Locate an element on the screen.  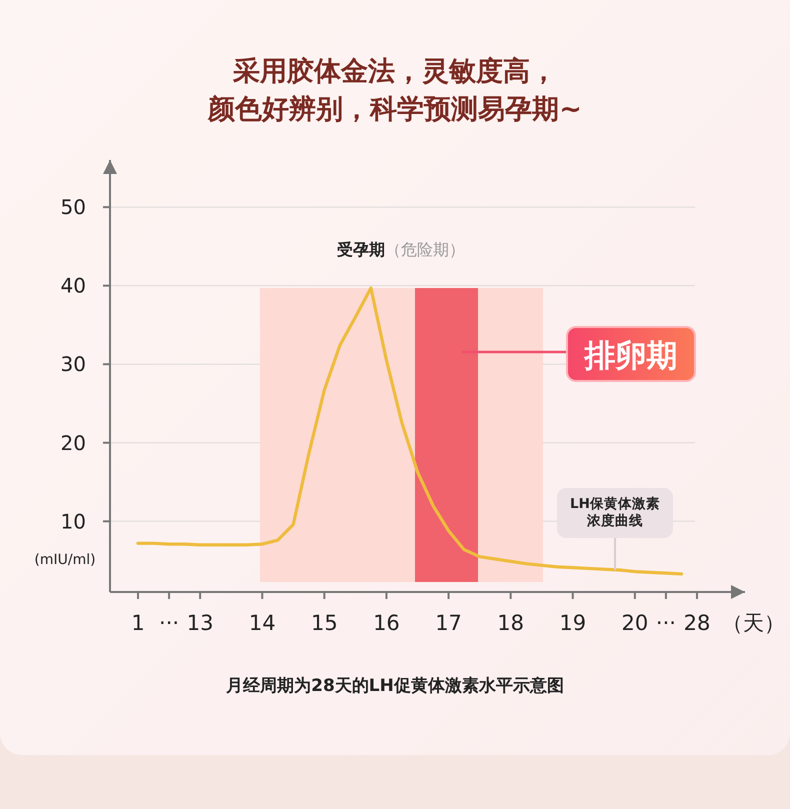
x-tick-label: 15 is located at coordinates (324, 623).